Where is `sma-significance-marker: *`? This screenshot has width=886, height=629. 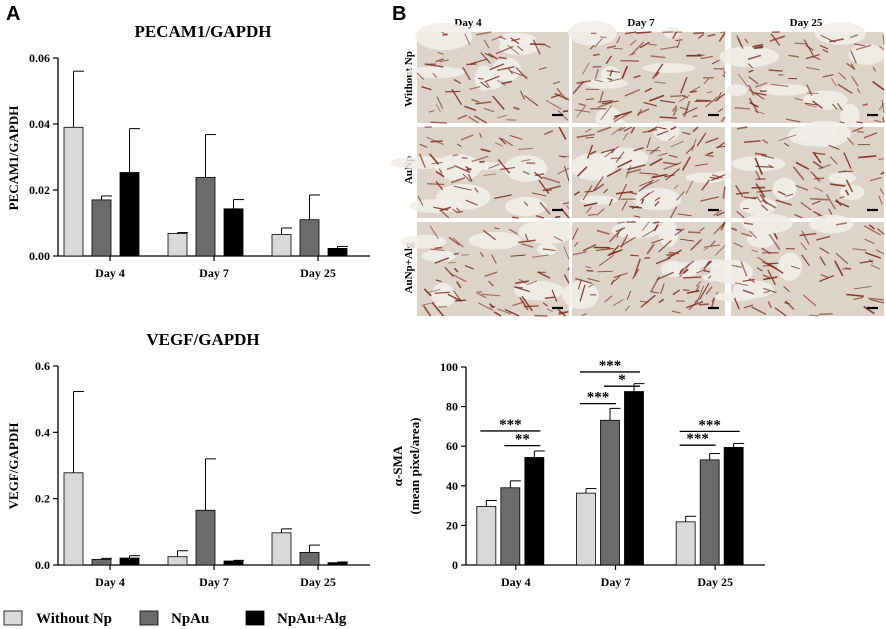
sma-significance-marker: * is located at coordinates (622, 380).